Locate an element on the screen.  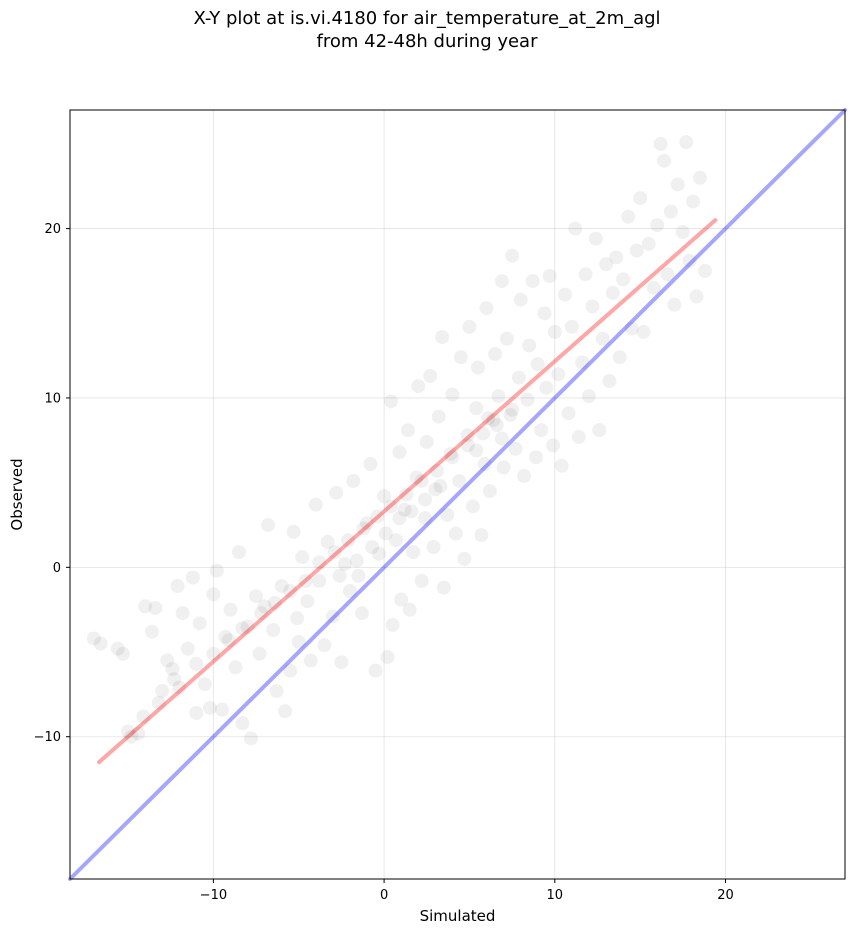
y-tick-label: 20 is located at coordinates (52, 229).